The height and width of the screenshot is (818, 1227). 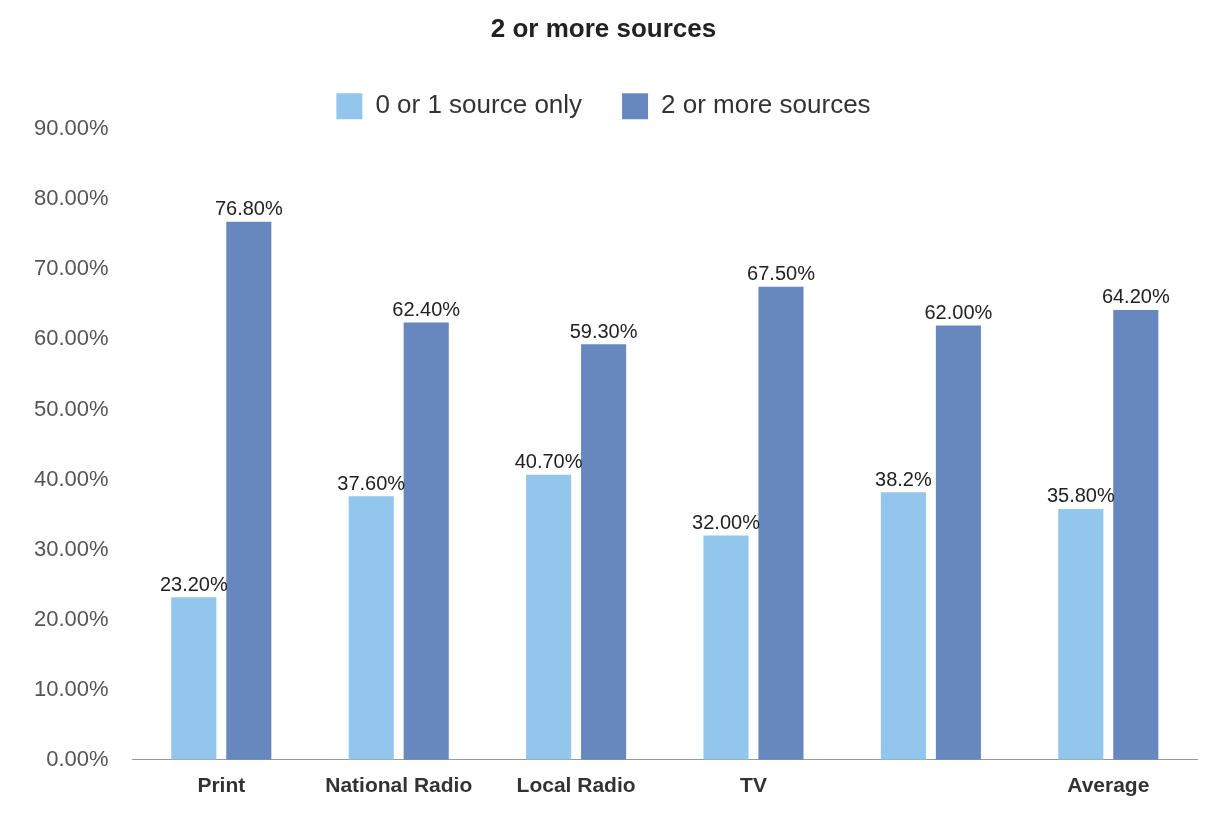 I want to click on y-tick-label: 0.00%, so click(x=77, y=758).